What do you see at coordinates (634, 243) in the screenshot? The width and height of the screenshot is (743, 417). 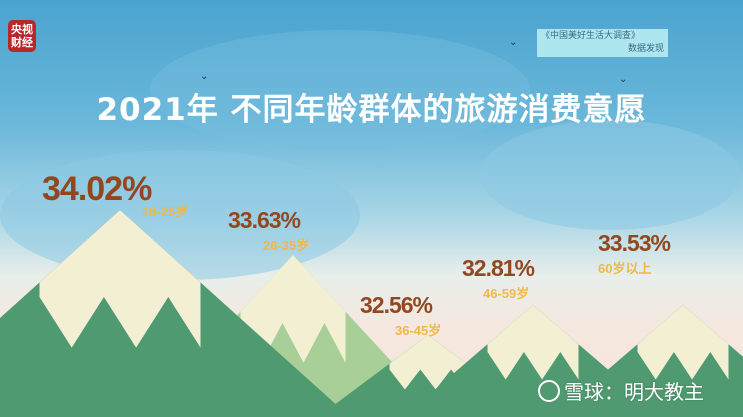 I see `value-label: 33.53%` at bounding box center [634, 243].